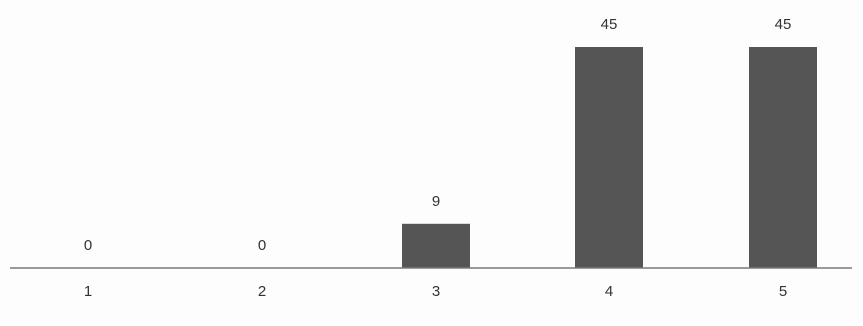 This screenshot has height=326, width=863. What do you see at coordinates (783, 291) in the screenshot?
I see `x-tick-label-5: 5` at bounding box center [783, 291].